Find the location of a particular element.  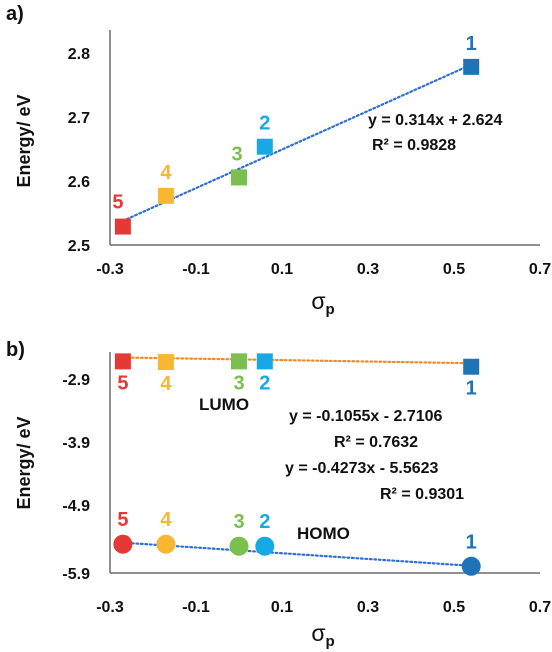

panel-b-x-tick-label: 0.7 is located at coordinates (540, 607).